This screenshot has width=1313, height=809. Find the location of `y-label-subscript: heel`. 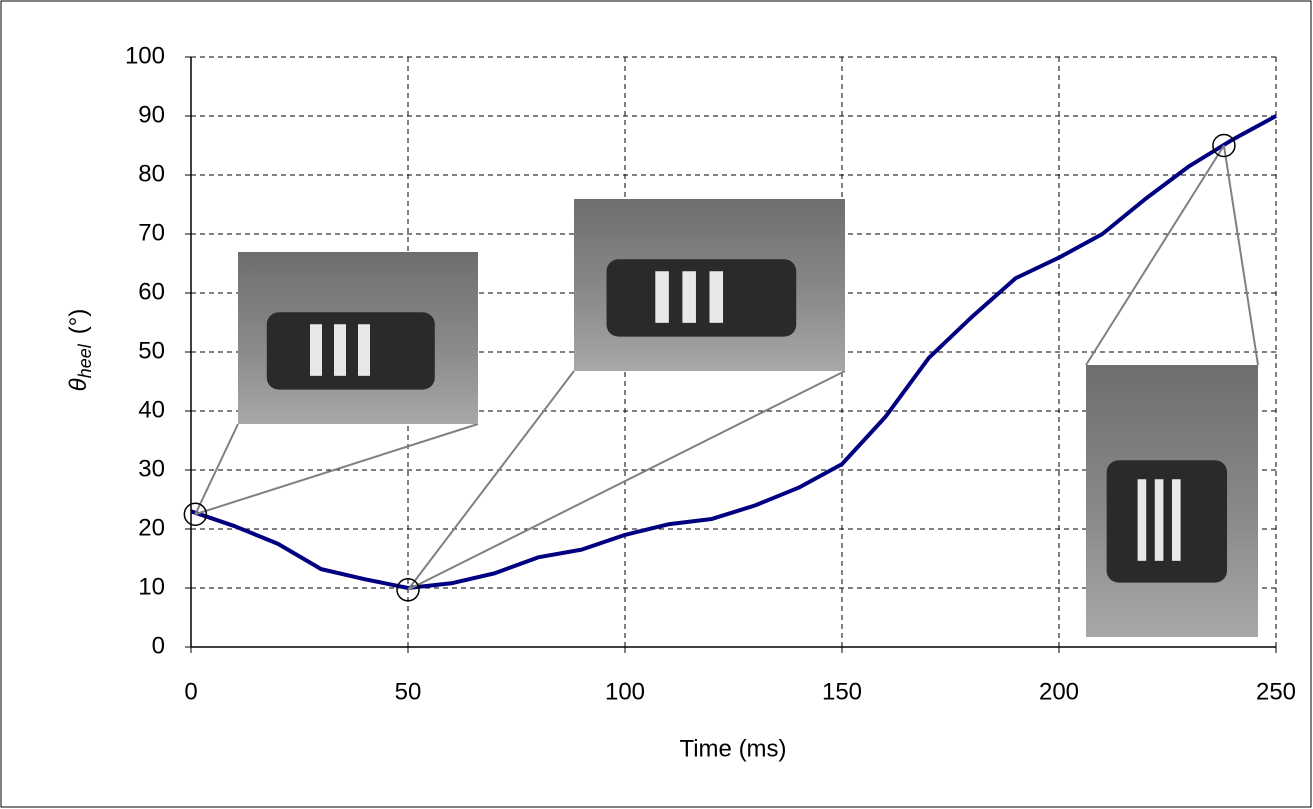

y-label-subscript: heel is located at coordinates (85, 360).